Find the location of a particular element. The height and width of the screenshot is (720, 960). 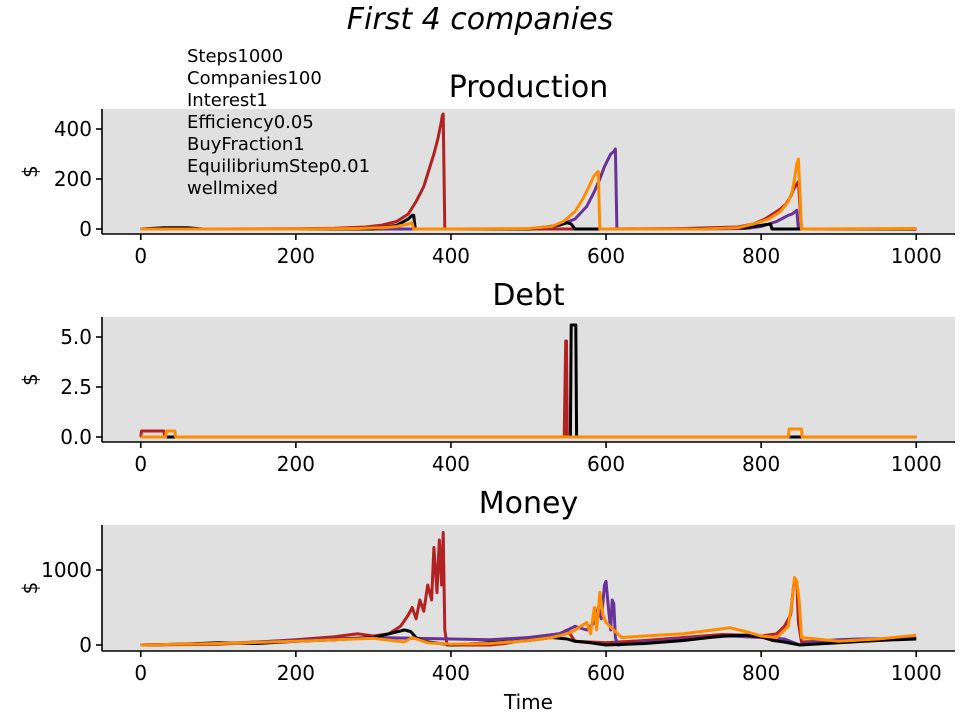

debt-y-tick-label: 0.0 is located at coordinates (76, 437).